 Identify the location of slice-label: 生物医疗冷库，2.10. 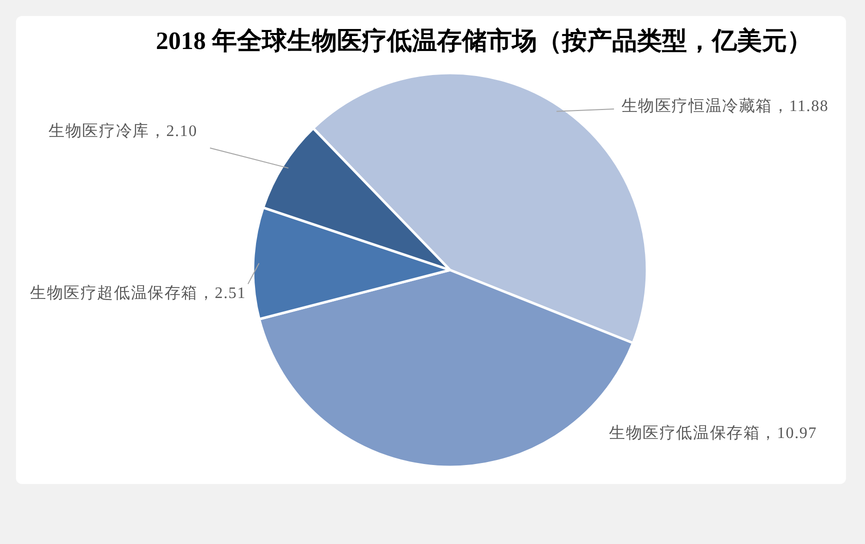
(123, 132).